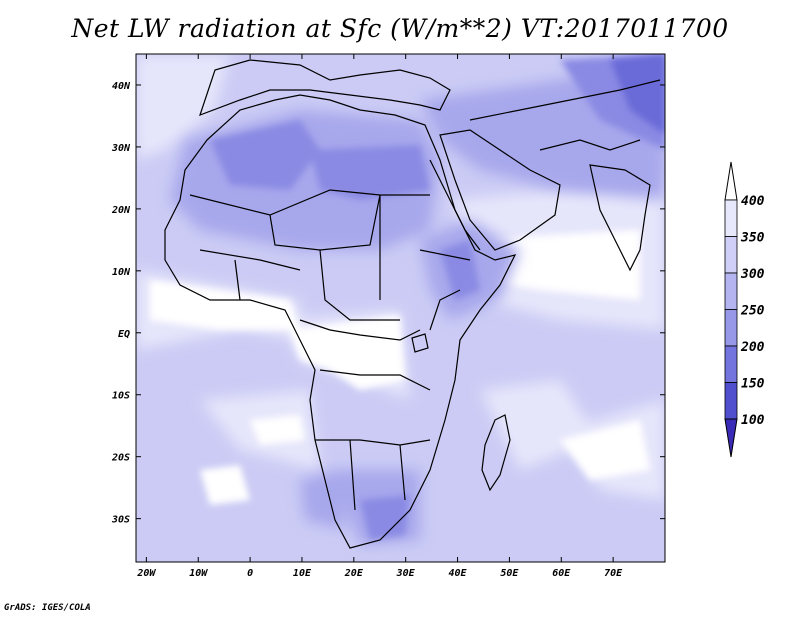 The height and width of the screenshot is (618, 800). What do you see at coordinates (124, 334) in the screenshot?
I see `lat-tick-label: EQ` at bounding box center [124, 334].